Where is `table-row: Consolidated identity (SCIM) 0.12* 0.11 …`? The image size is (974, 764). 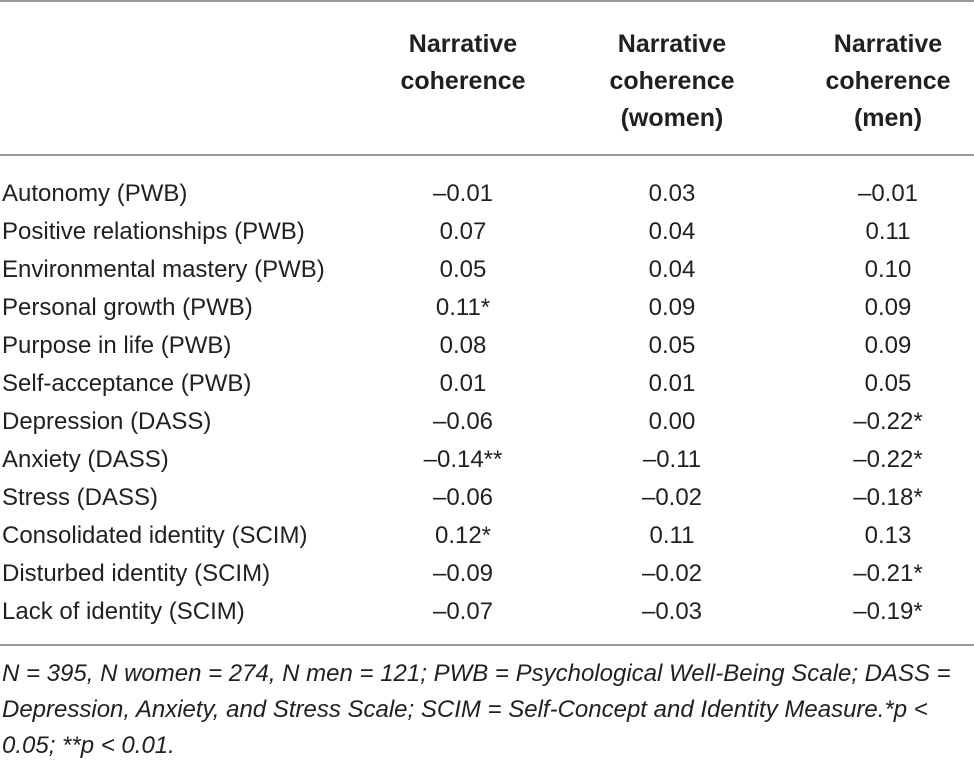
table-row: Consolidated identity (SCIM) 0.12* 0.11 … is located at coordinates (487, 536).